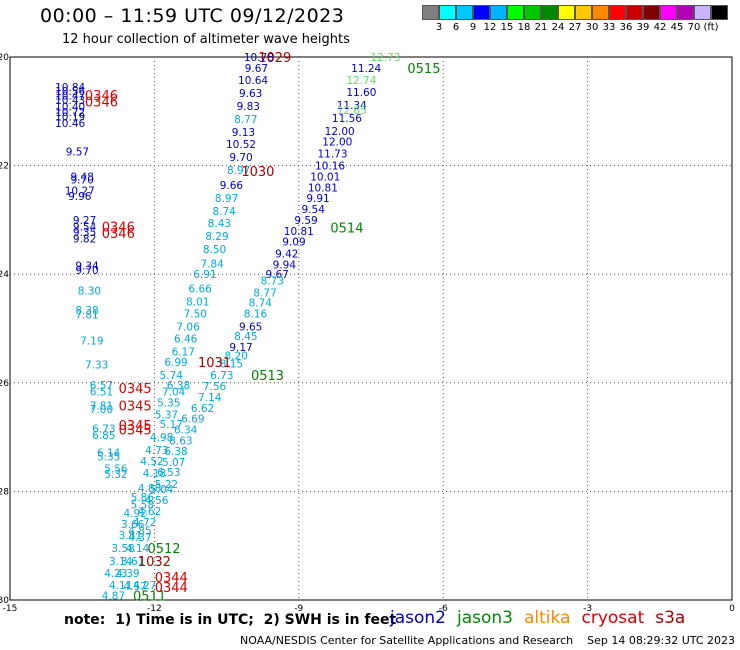 Image resolution: width=740 pixels, height=650 pixels. What do you see at coordinates (216, 237) in the screenshot?
I see `swh-value-label: 8.29` at bounding box center [216, 237].